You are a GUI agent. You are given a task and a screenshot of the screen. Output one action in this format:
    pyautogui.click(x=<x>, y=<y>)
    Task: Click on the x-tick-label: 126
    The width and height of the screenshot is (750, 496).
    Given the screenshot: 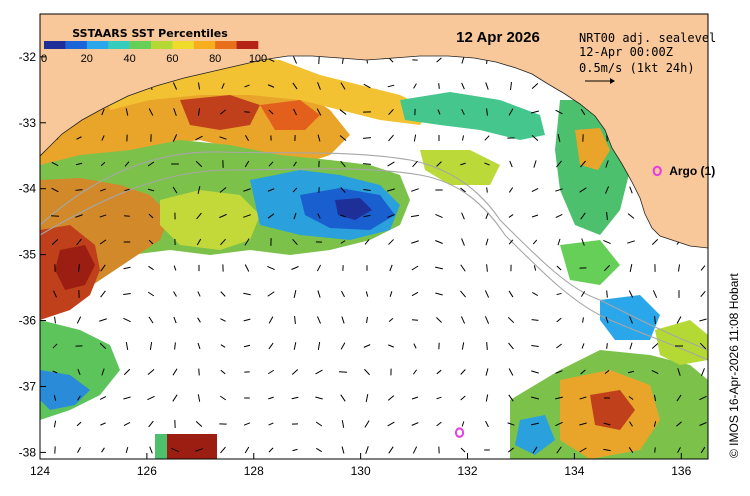 What is the action you would take?
    pyautogui.click(x=147, y=471)
    